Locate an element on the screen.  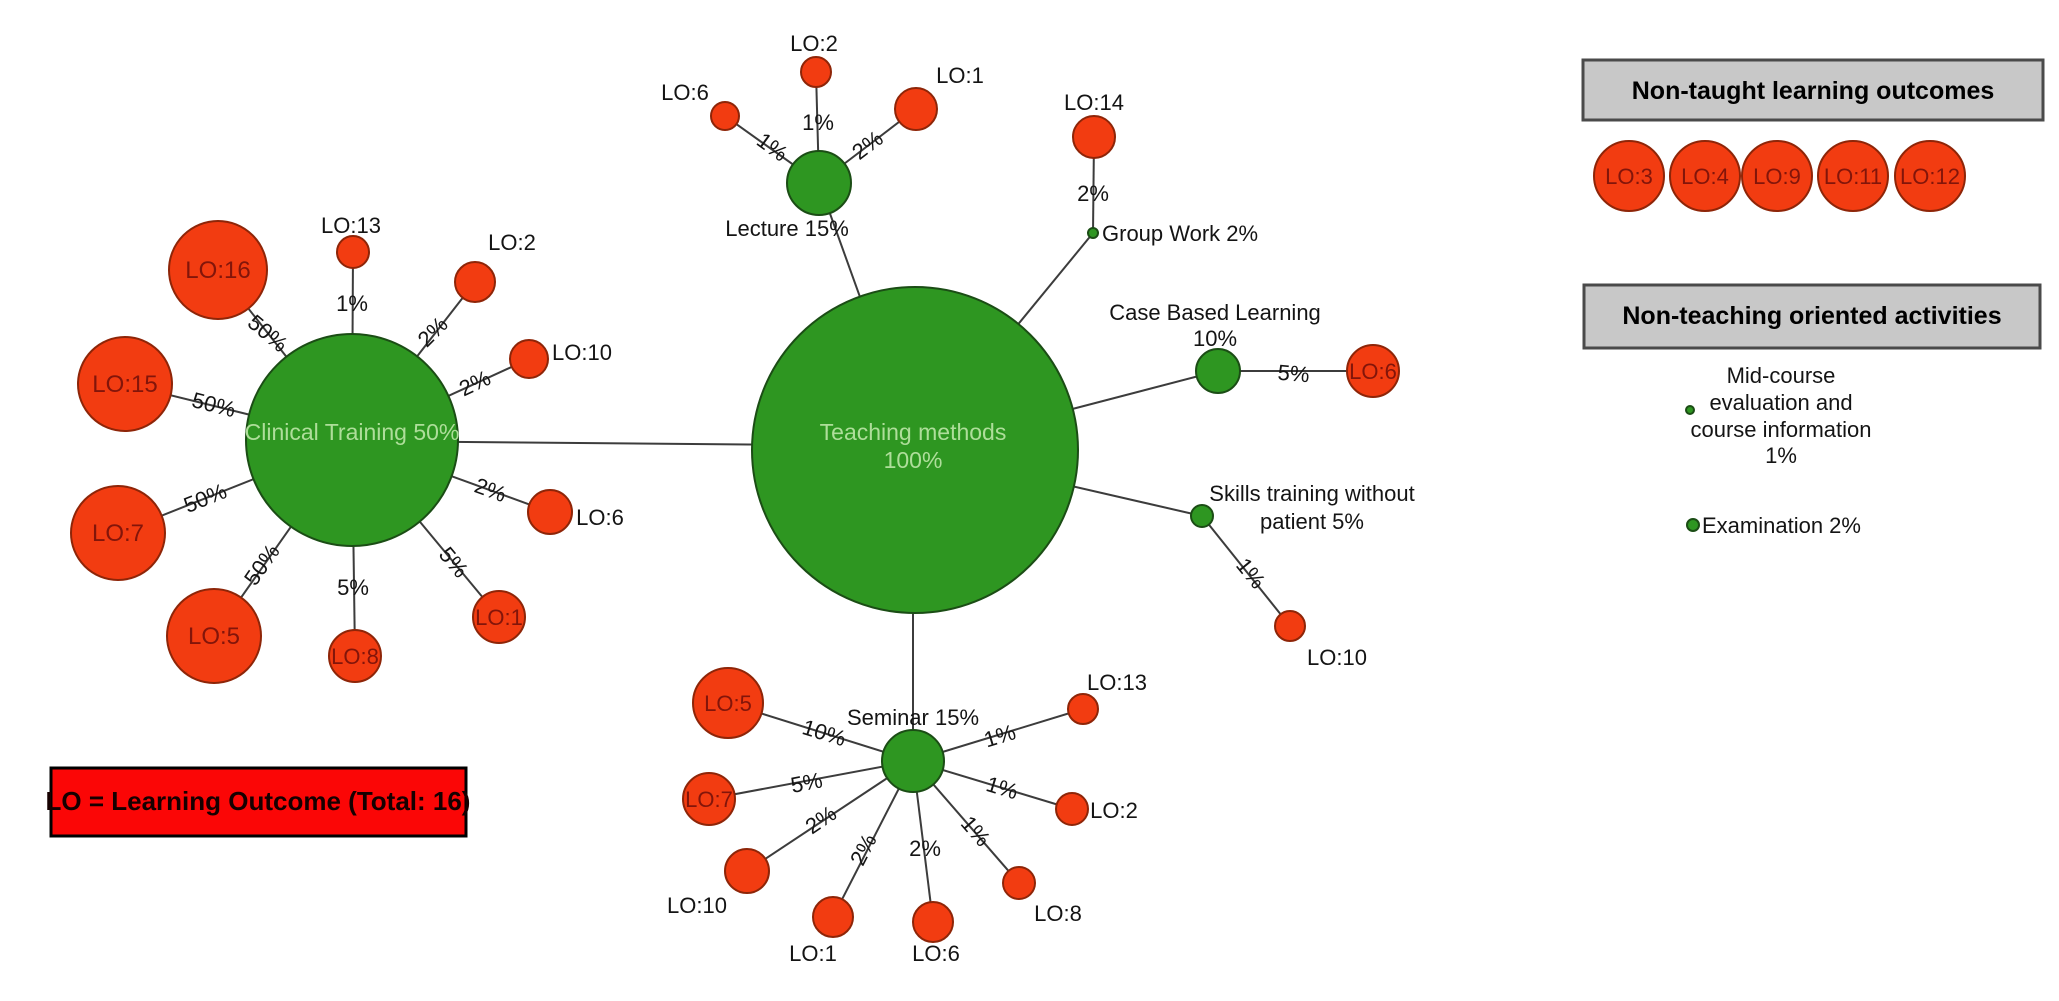
non-taught-title: Non-taught learning outcomes is located at coordinates (1813, 91).